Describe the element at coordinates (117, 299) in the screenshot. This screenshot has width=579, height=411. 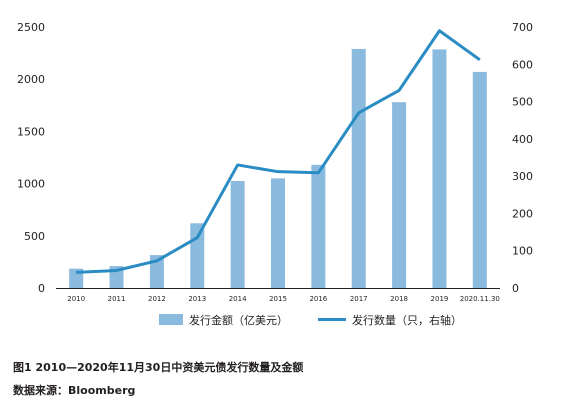
I see `x-axis-tick-label: 2011` at that location.